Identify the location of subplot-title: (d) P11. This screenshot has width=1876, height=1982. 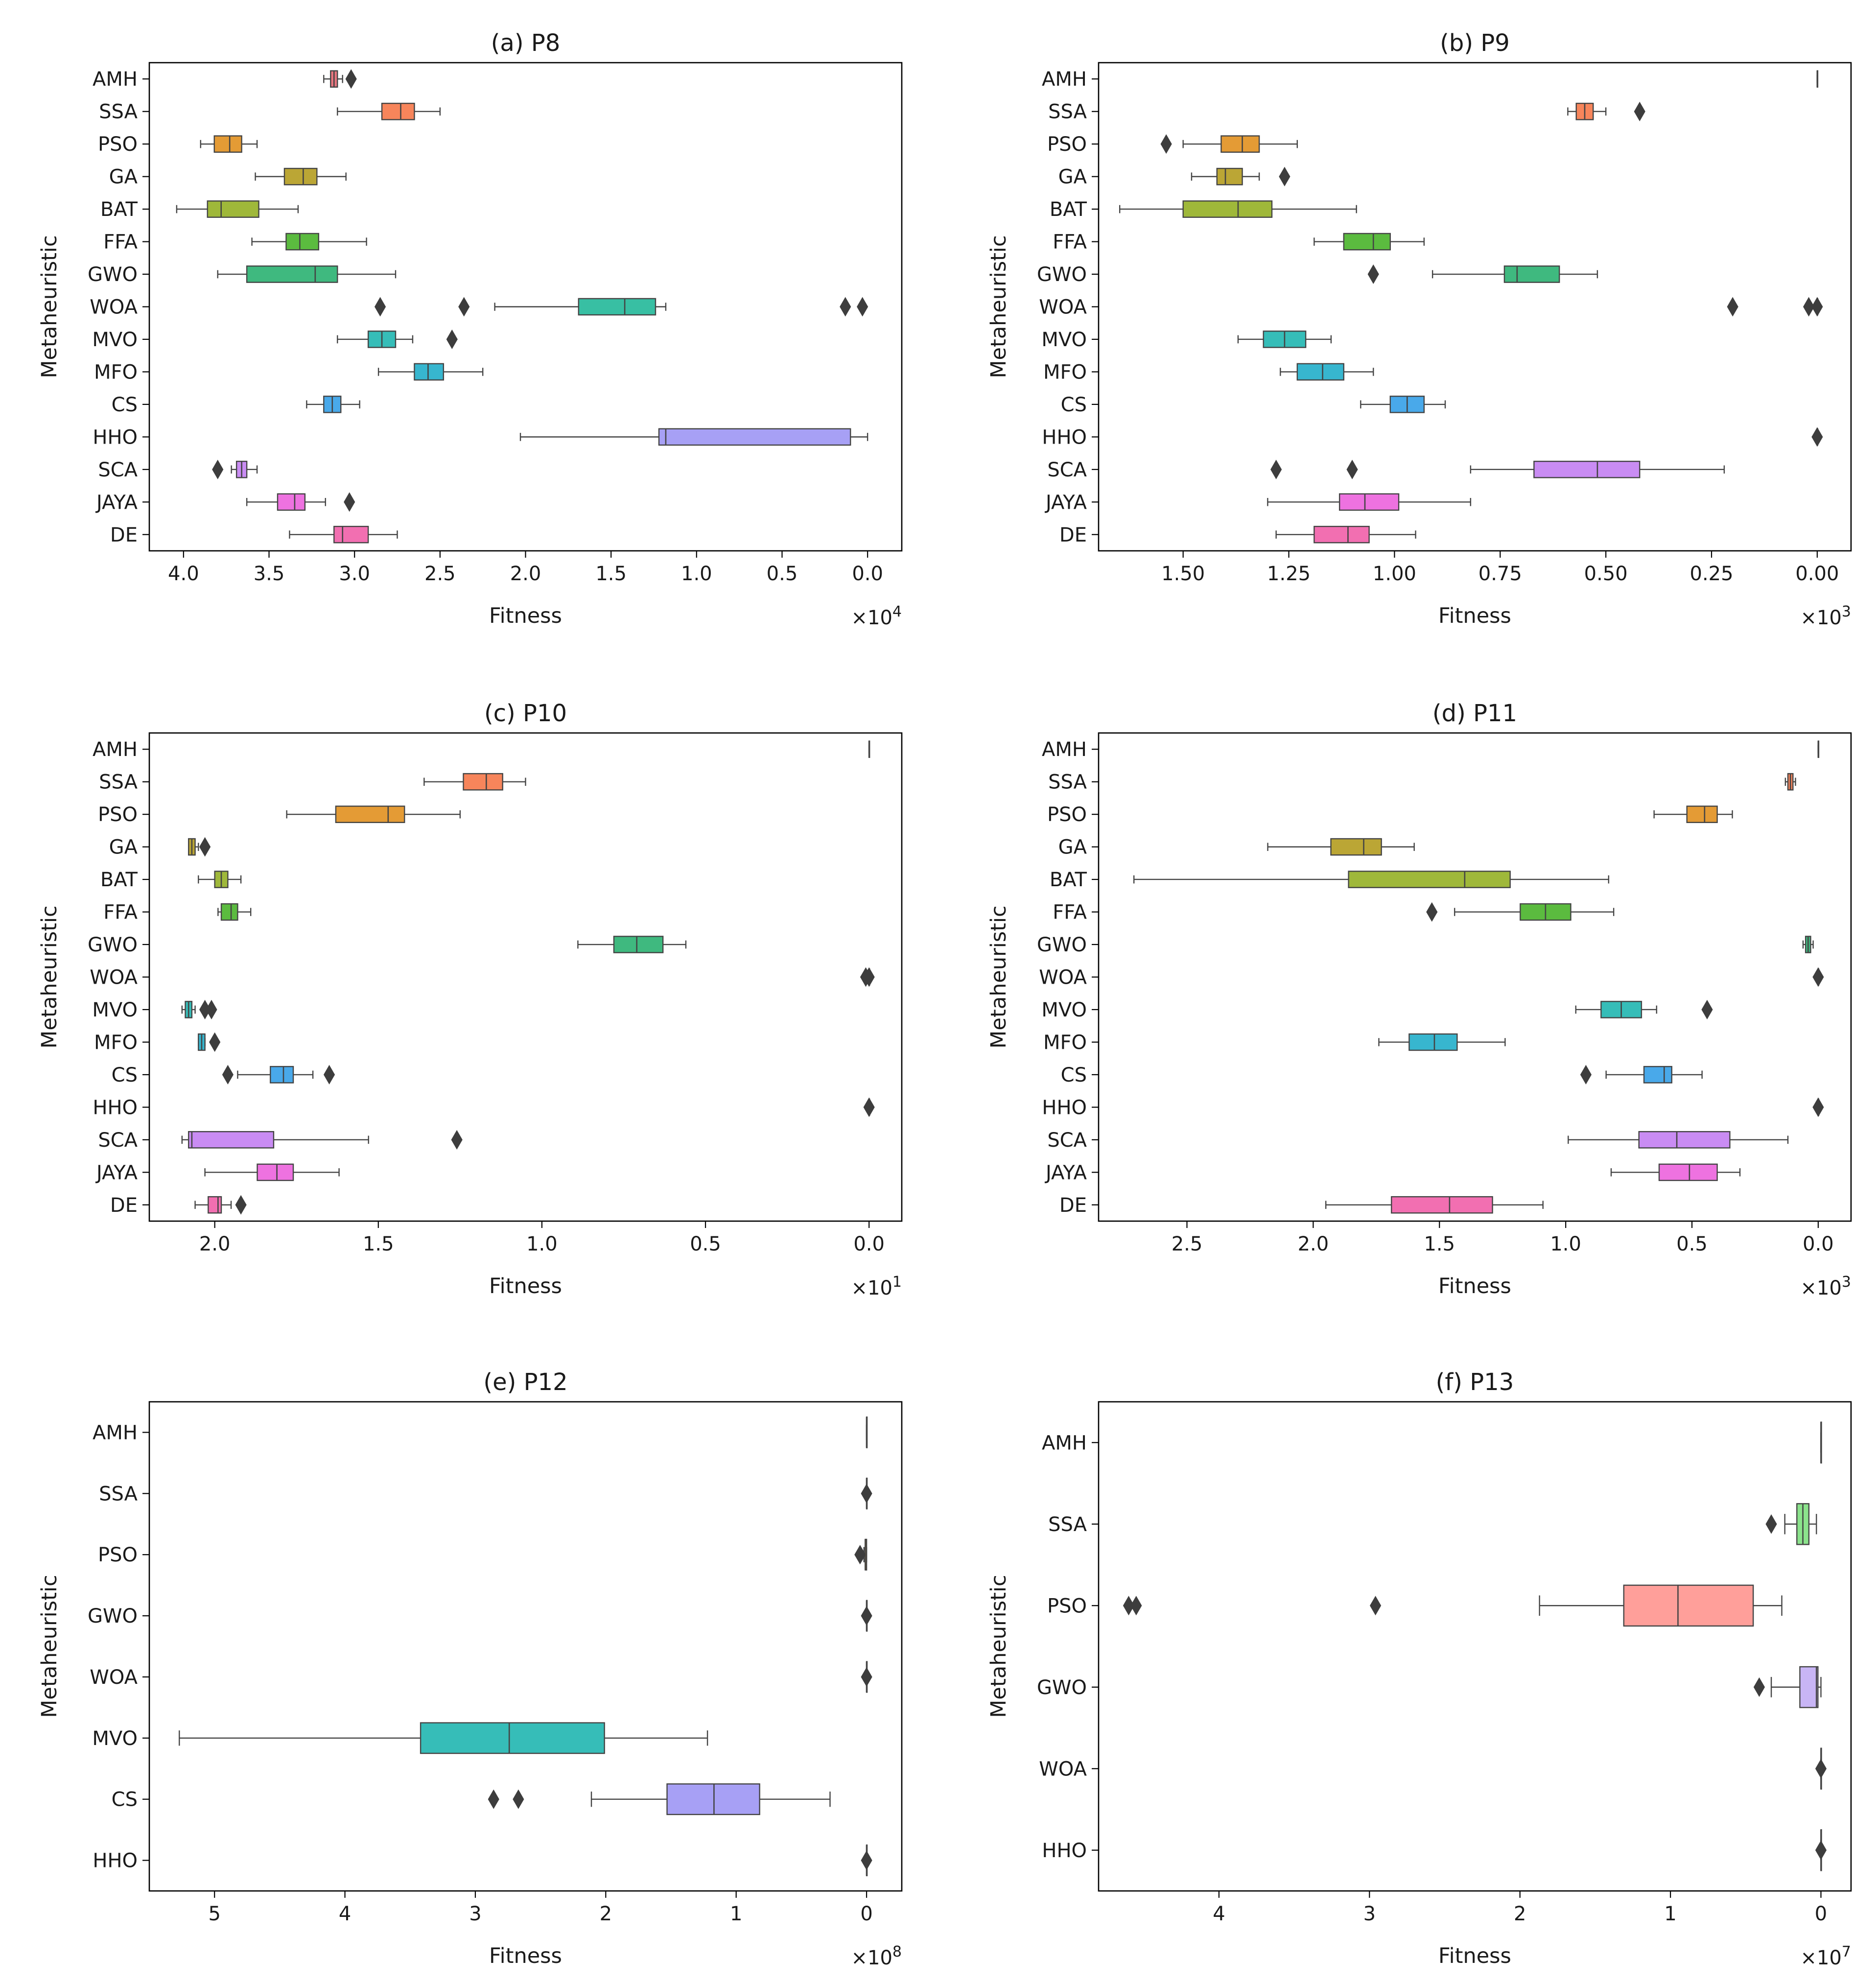
(1474, 713).